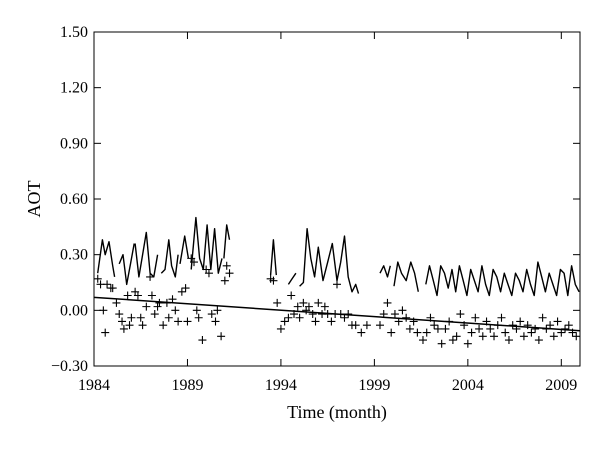 This screenshot has width=600, height=452. What do you see at coordinates (561, 385) in the screenshot?
I see `x-tick-label: 2009` at bounding box center [561, 385].